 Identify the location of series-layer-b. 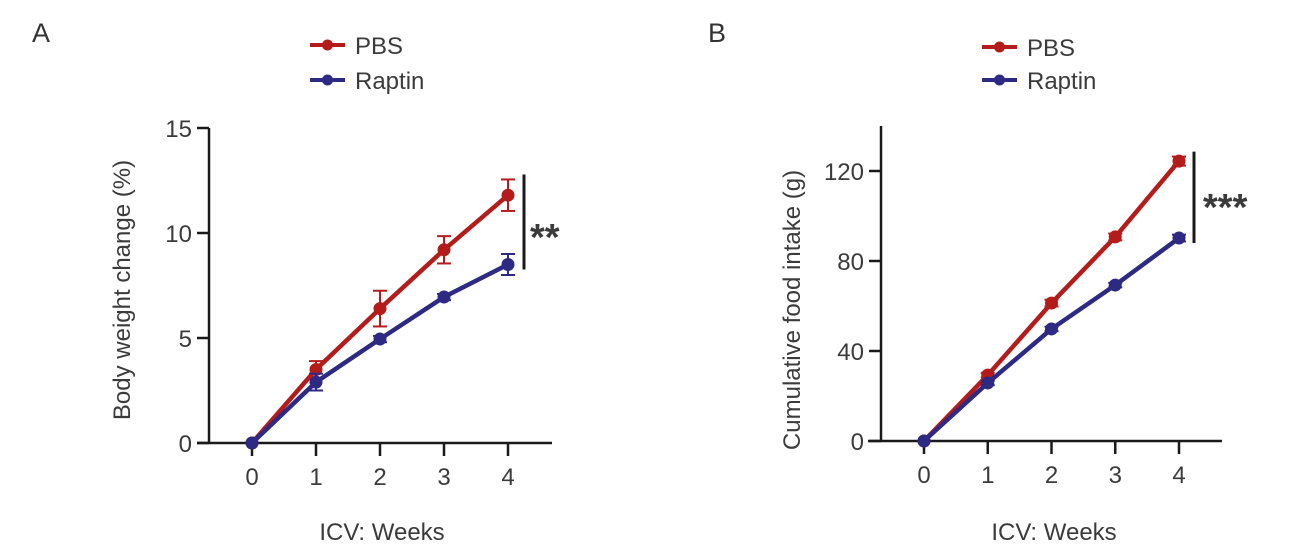
(1051, 301).